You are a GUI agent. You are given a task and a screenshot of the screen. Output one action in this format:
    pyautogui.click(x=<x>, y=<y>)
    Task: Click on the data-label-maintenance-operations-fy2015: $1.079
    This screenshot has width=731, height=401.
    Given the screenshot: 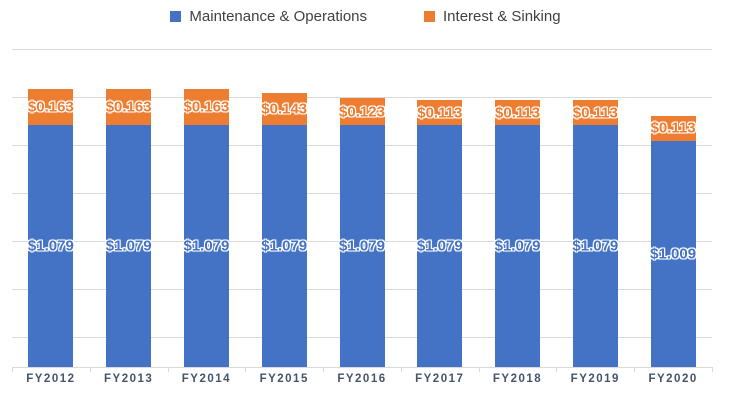 What is the action you would take?
    pyautogui.click(x=284, y=246)
    